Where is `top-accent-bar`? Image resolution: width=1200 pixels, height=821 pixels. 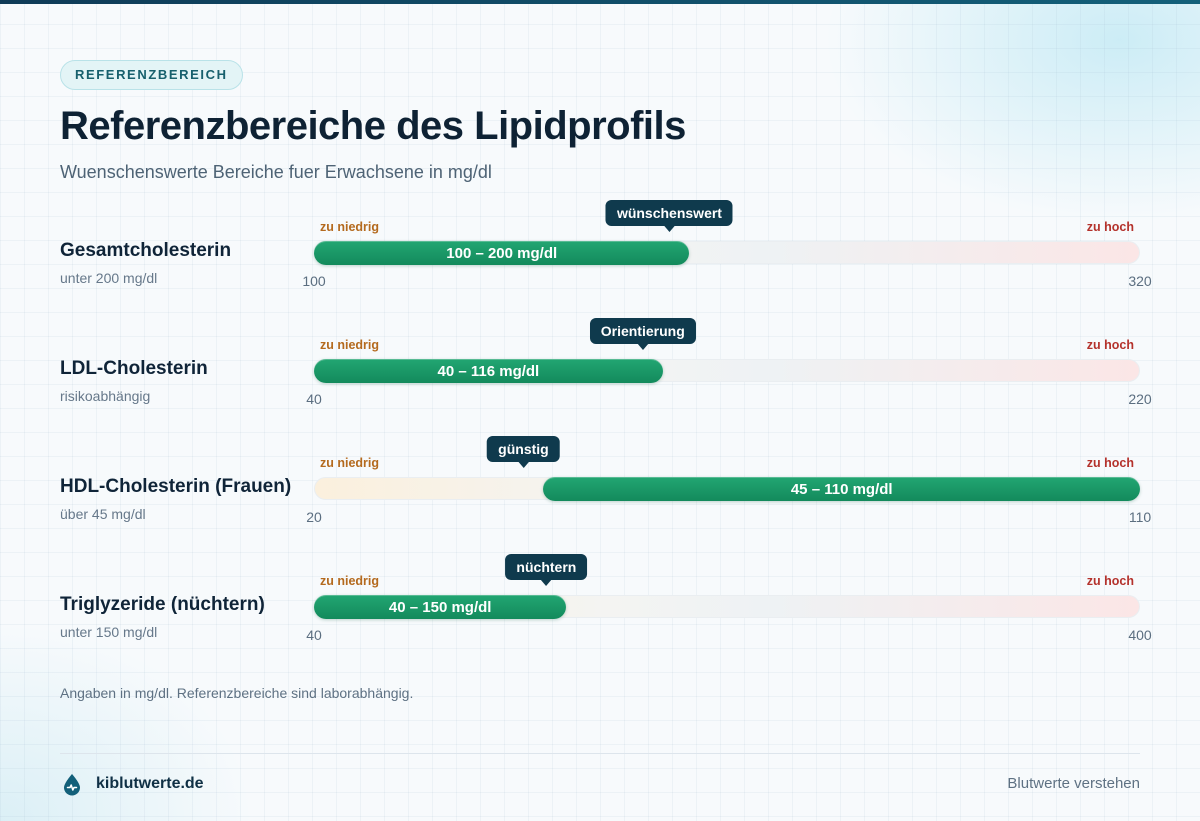 top-accent-bar is located at coordinates (600, 2).